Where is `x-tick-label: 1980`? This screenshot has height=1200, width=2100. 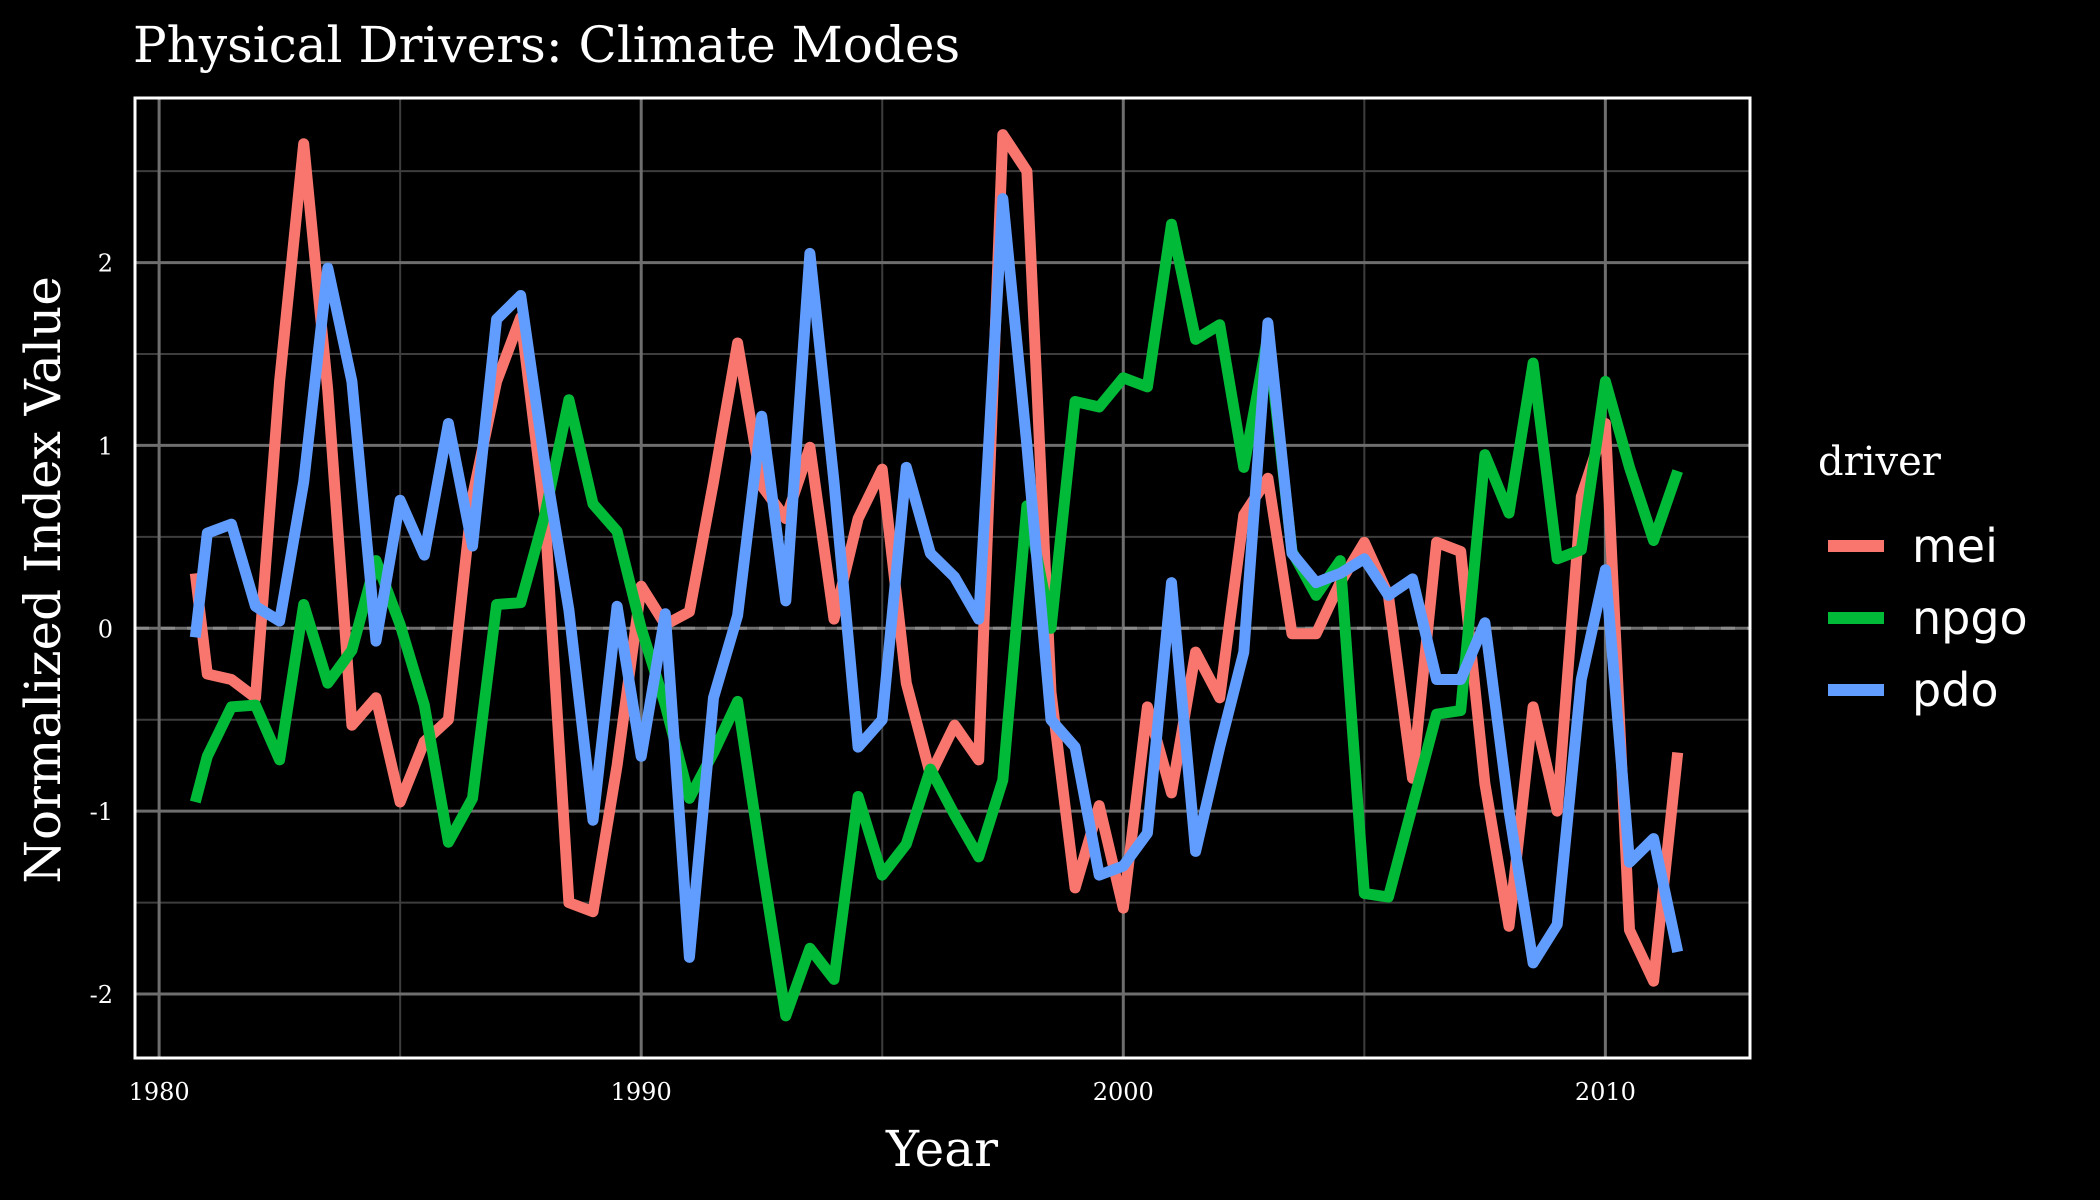 x-tick-label: 1980 is located at coordinates (159, 1092).